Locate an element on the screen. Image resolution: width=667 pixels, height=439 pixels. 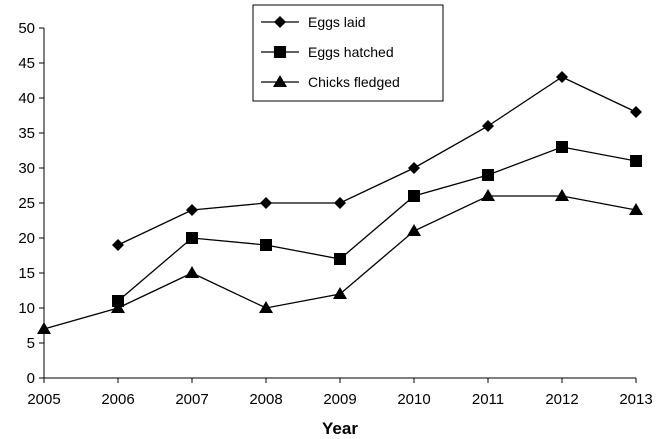
y-axis: 0 5 10 15 20 25 30 35 40 45 50 is located at coordinates (31, 203).